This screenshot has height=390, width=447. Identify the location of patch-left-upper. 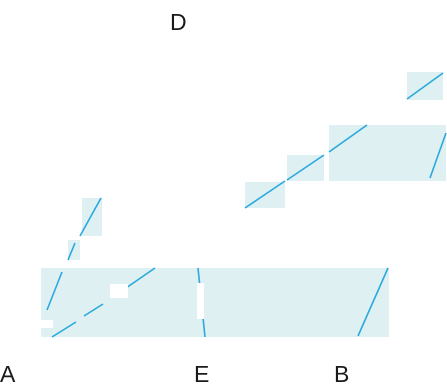
(92, 217).